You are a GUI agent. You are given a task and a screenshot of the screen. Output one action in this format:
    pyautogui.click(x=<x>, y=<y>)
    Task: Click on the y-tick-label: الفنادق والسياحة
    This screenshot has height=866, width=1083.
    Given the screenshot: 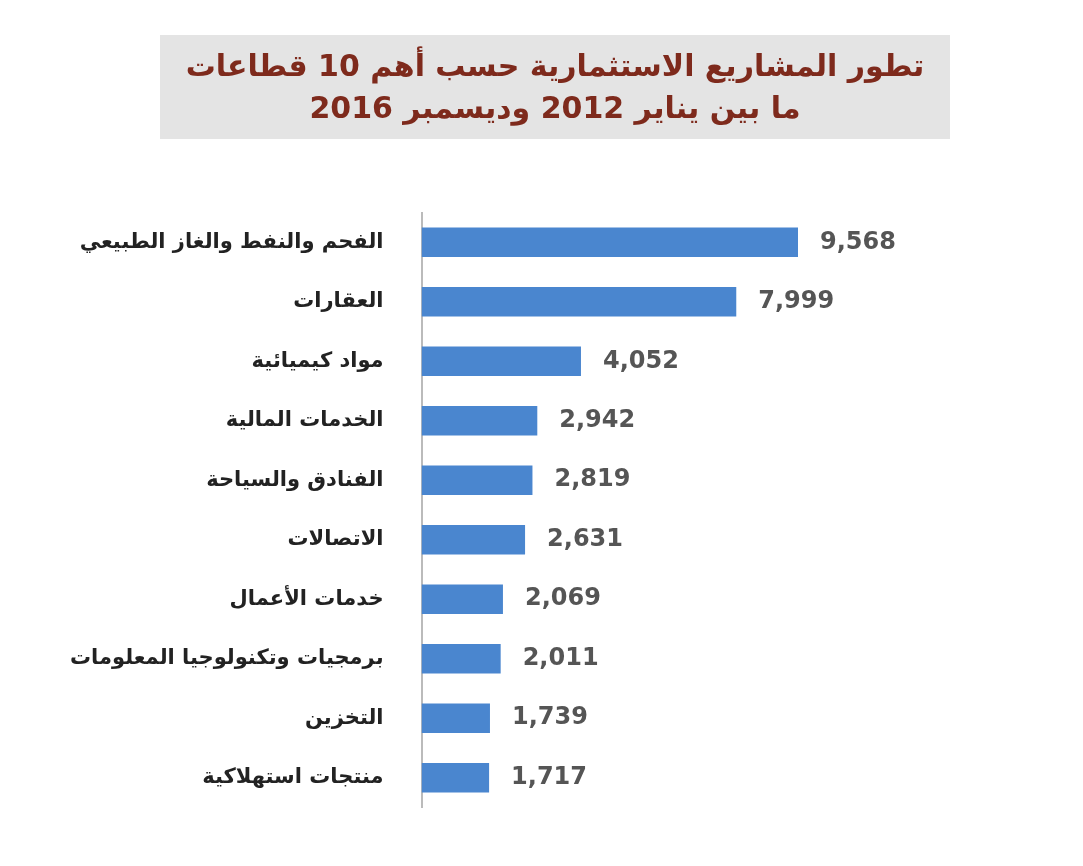 What is the action you would take?
    pyautogui.click(x=295, y=478)
    